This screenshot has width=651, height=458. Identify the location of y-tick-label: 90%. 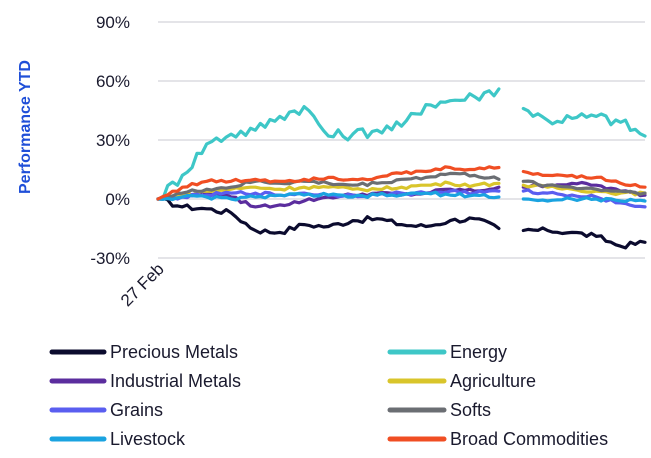
(113, 22).